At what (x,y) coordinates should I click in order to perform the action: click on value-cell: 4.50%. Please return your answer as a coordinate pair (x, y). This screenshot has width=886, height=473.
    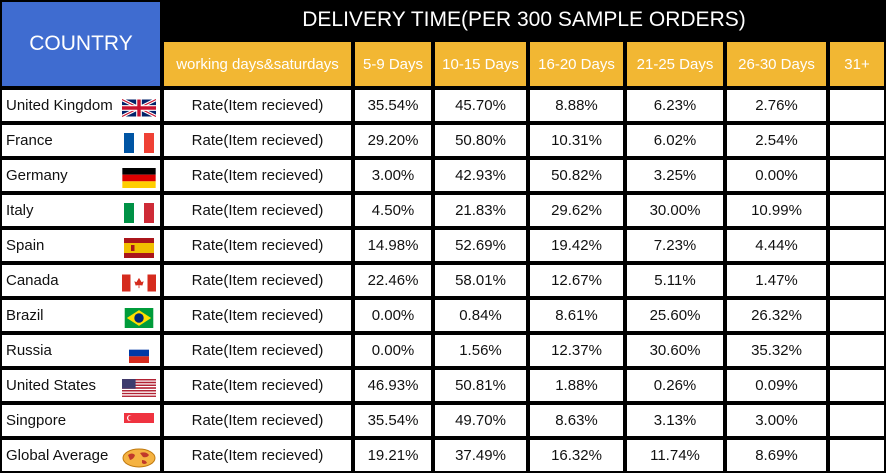
    Looking at the image, I should click on (393, 210).